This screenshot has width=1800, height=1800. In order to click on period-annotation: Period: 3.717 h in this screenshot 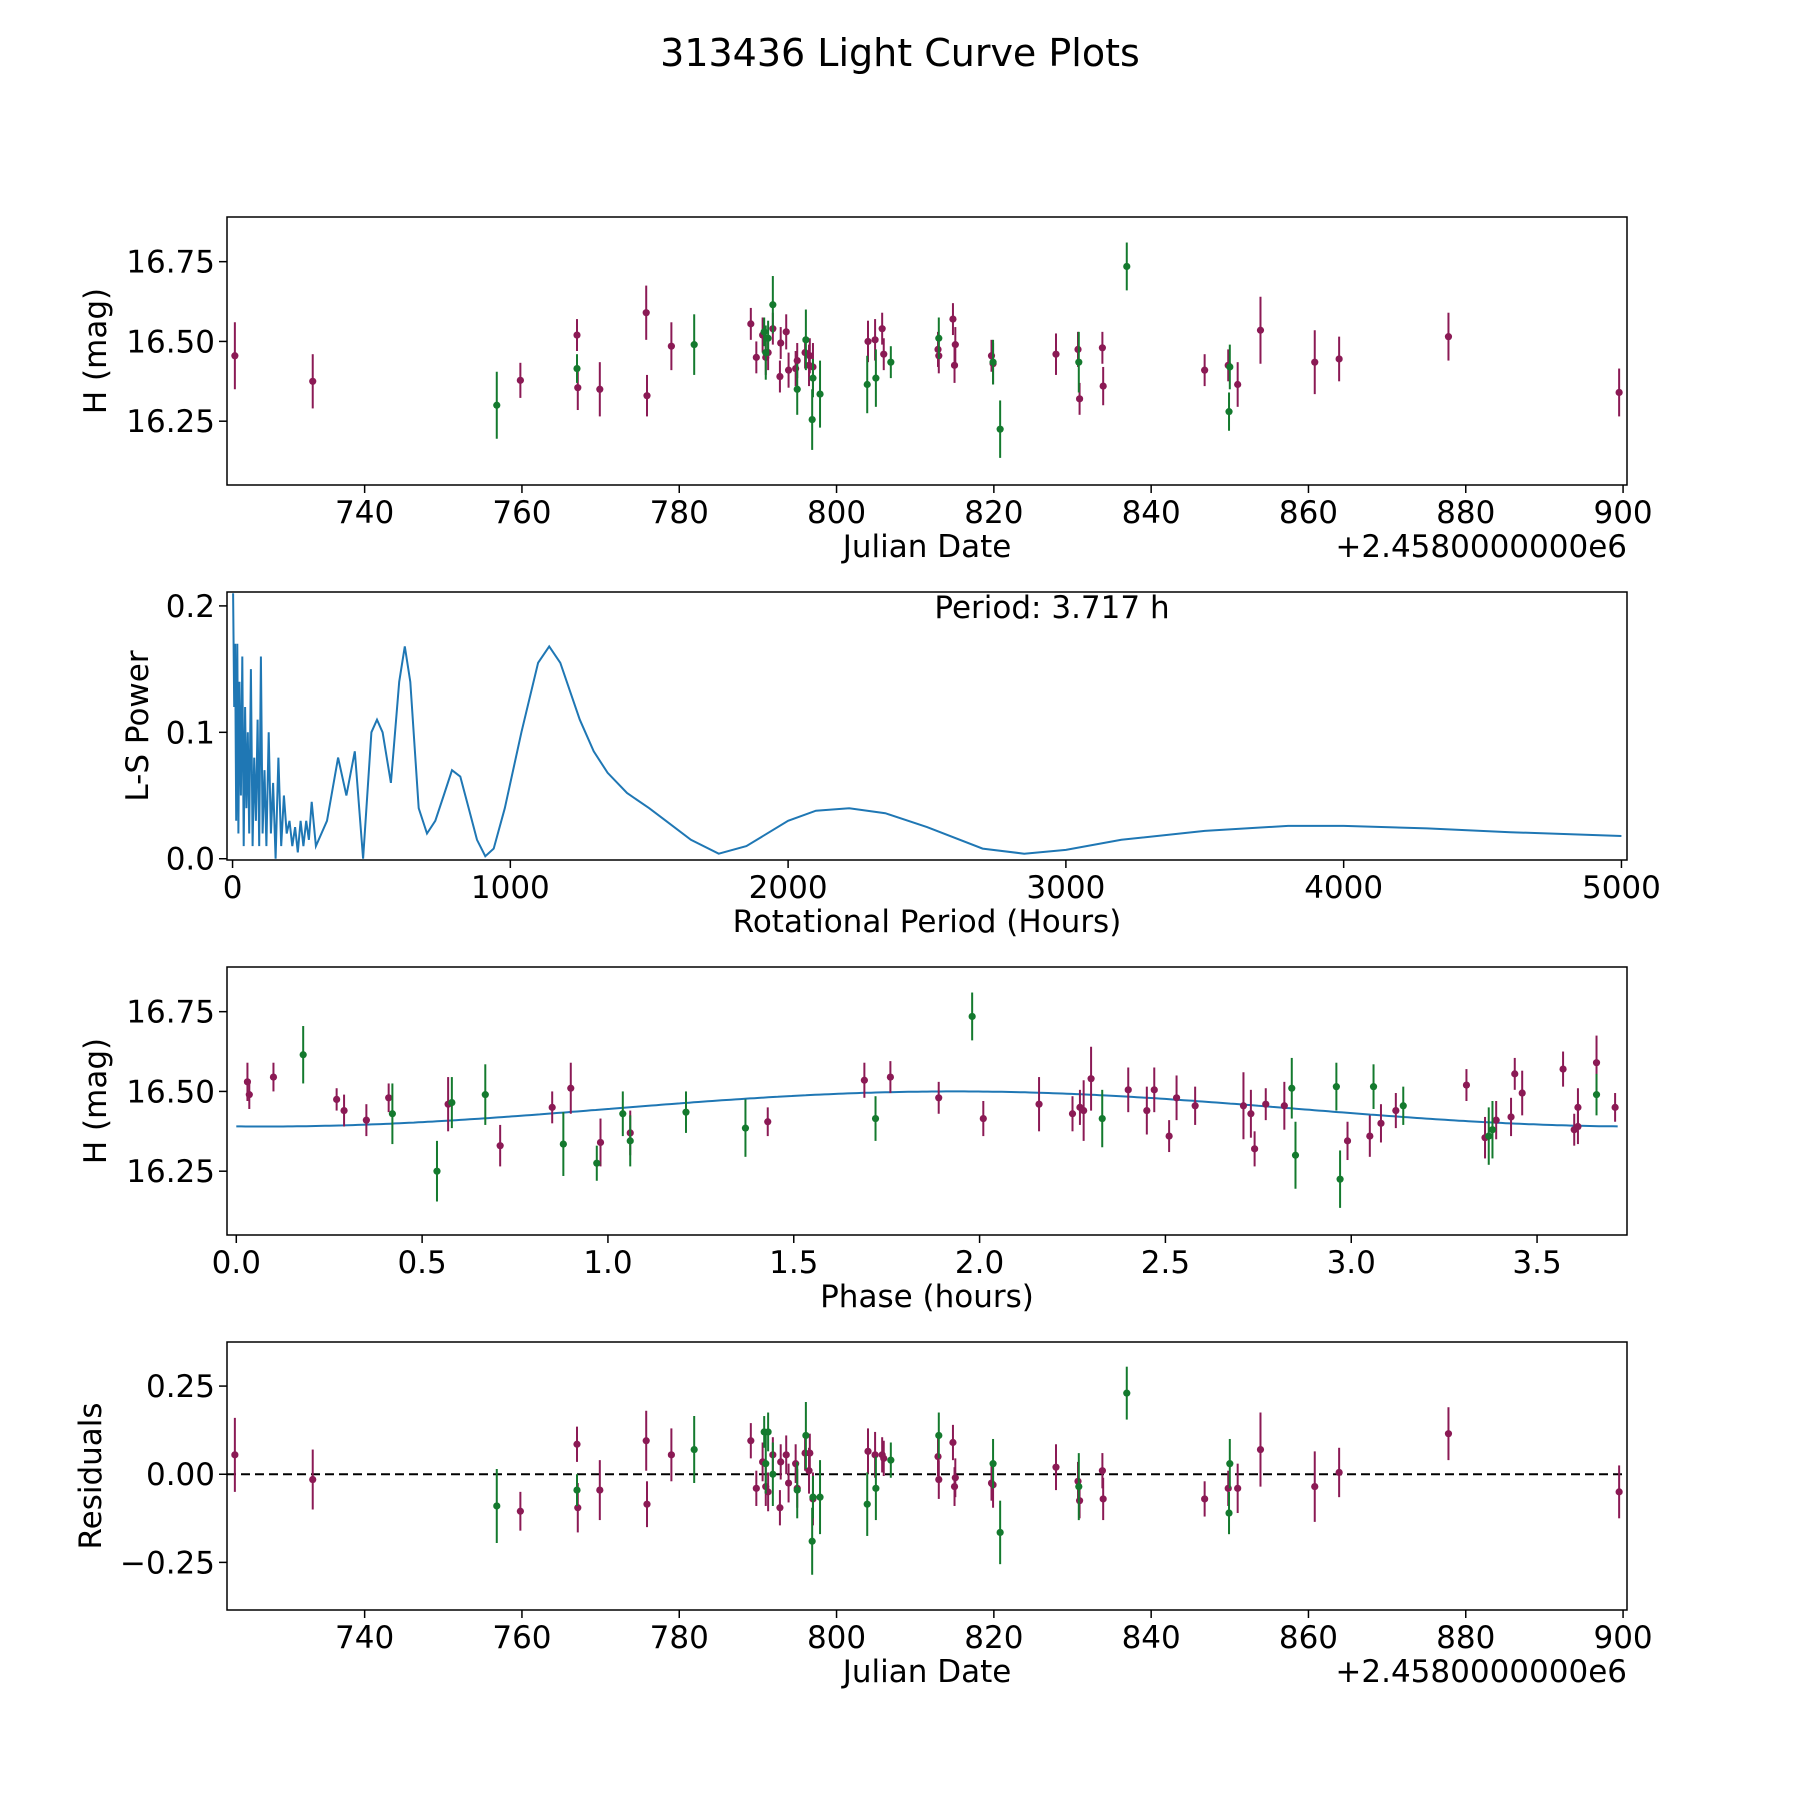, I will do `click(1051, 608)`.